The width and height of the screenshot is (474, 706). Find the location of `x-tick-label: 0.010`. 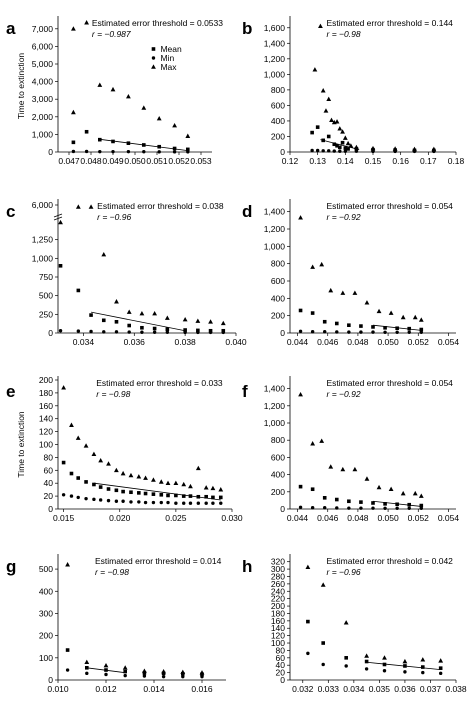

x-tick-label: 0.010 is located at coordinates (58, 689).